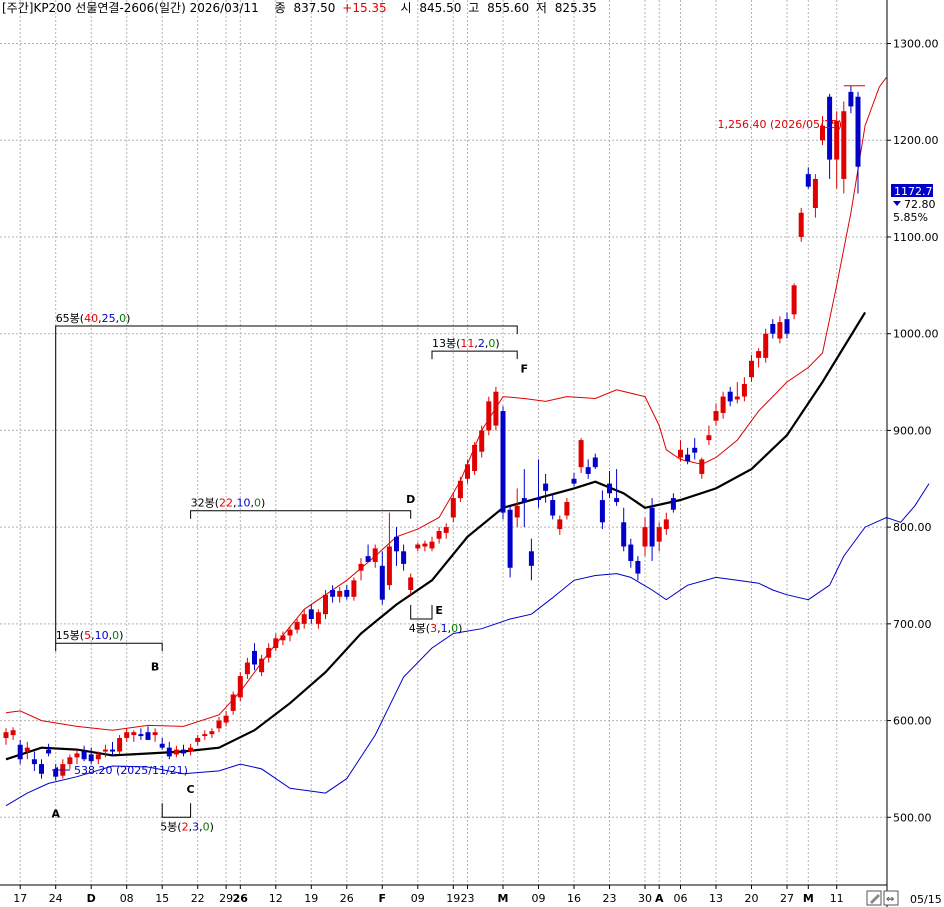 This screenshot has height=907, width=944. What do you see at coordinates (127, 898) in the screenshot?
I see `x-tick-label: 08` at bounding box center [127, 898].